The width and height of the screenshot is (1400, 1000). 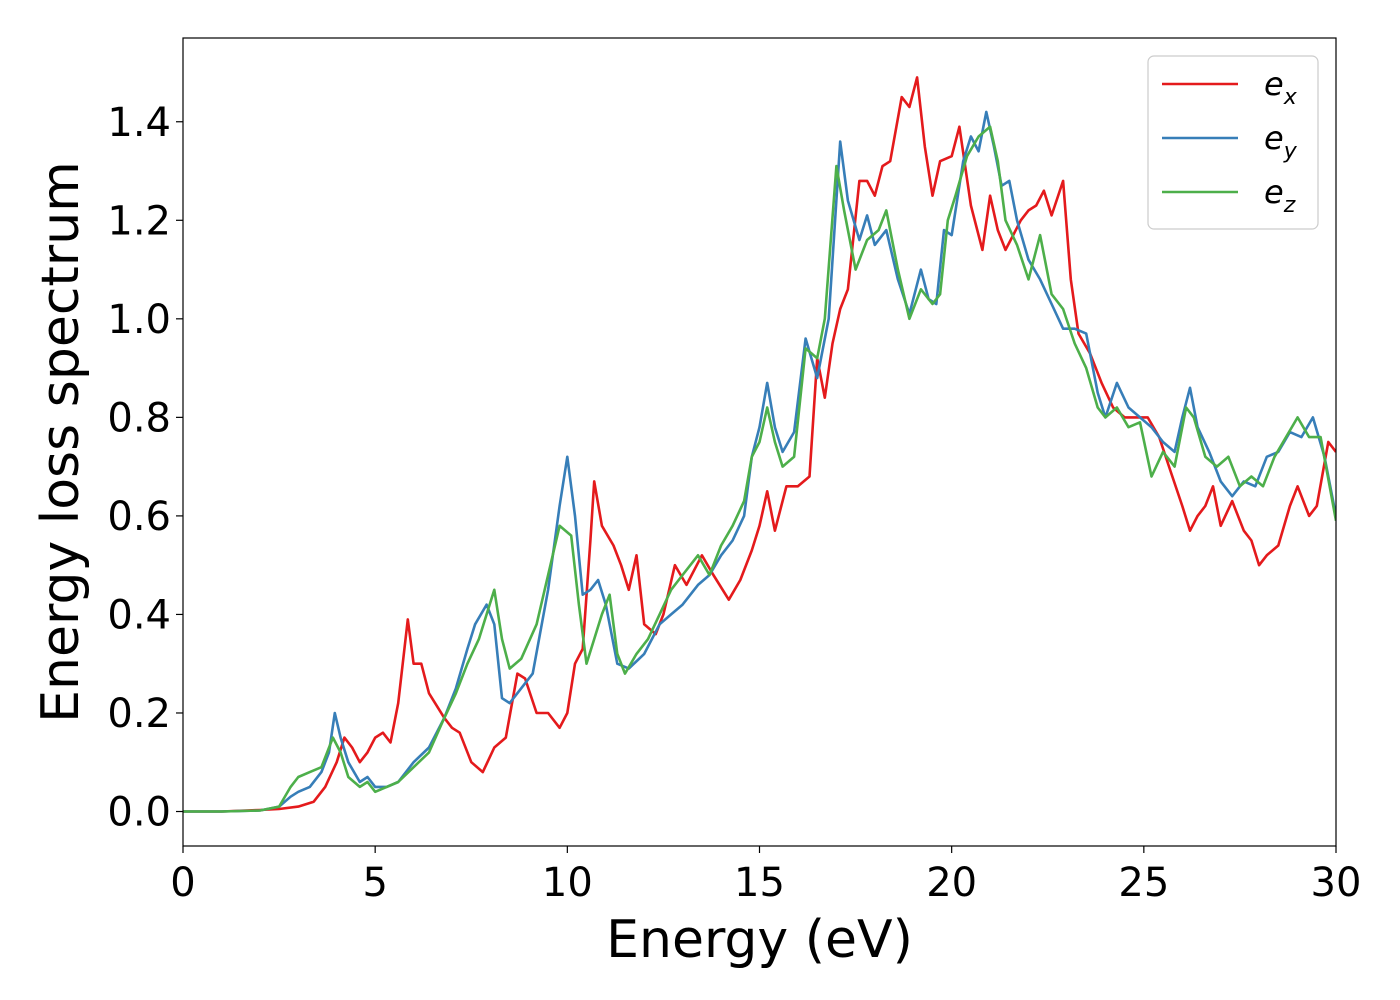 What do you see at coordinates (1281, 87) in the screenshot?
I see `legend-label-x: ex` at bounding box center [1281, 87].